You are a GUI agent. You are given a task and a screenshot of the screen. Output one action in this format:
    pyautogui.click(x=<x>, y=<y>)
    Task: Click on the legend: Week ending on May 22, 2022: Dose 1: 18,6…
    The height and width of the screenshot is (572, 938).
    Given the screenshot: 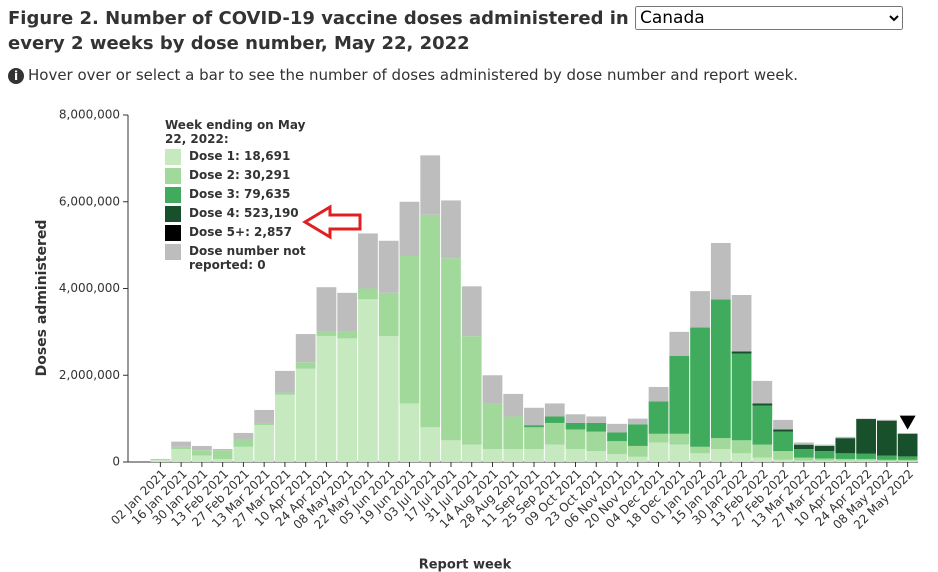 What is the action you would take?
    pyautogui.click(x=245, y=195)
    